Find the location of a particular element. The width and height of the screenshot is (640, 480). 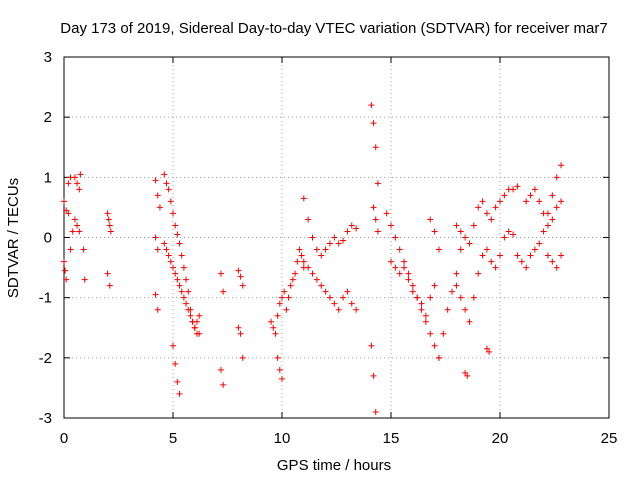

y-tick-label: 2 is located at coordinates (48, 117).